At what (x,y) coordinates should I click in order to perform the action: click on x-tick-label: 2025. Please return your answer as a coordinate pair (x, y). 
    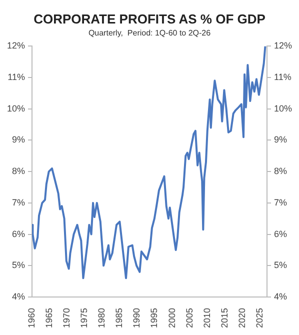
    Looking at the image, I should click on (259, 318).